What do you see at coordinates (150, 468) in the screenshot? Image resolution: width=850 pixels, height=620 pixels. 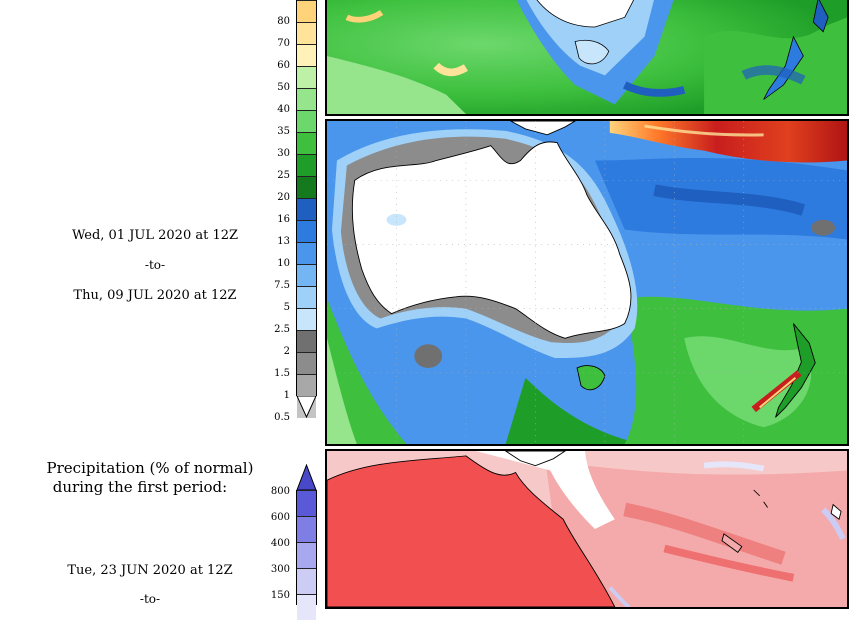 I see `percent-normal-title-line1: Precipitation (% of normal)` at bounding box center [150, 468].